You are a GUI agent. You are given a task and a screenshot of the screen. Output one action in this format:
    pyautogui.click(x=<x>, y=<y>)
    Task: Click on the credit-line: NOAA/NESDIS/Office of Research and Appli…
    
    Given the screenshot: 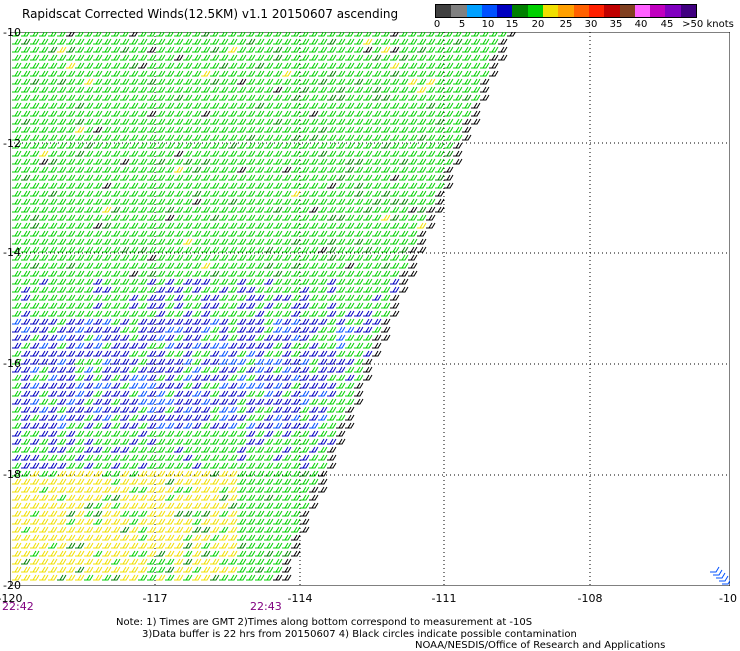 What is the action you would take?
    pyautogui.click(x=540, y=645)
    